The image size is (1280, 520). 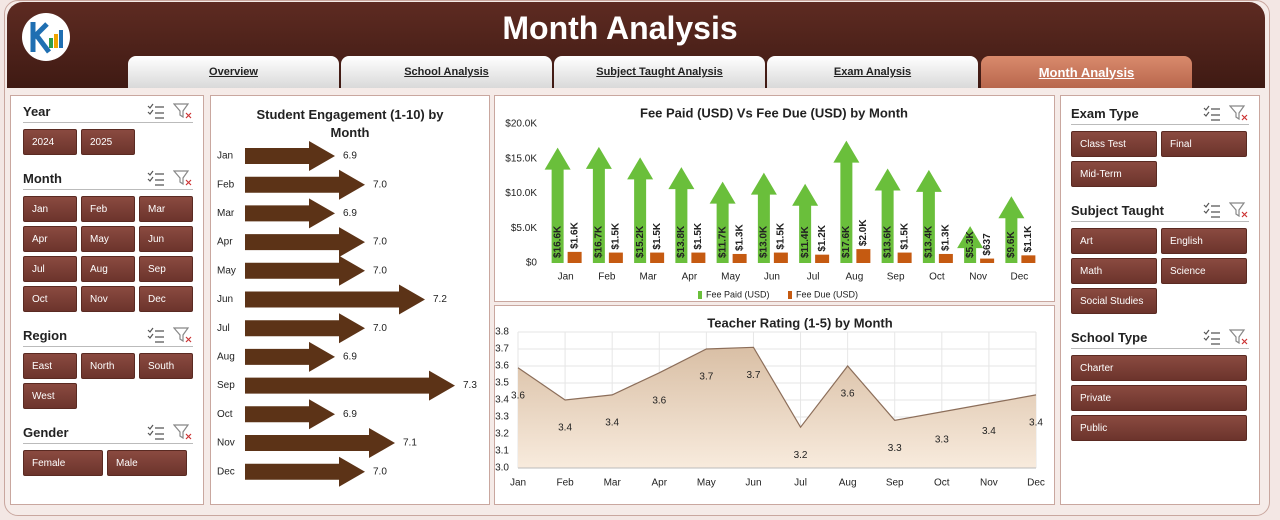 What do you see at coordinates (63, 463) in the screenshot?
I see `slicer-button: Female` at bounding box center [63, 463].